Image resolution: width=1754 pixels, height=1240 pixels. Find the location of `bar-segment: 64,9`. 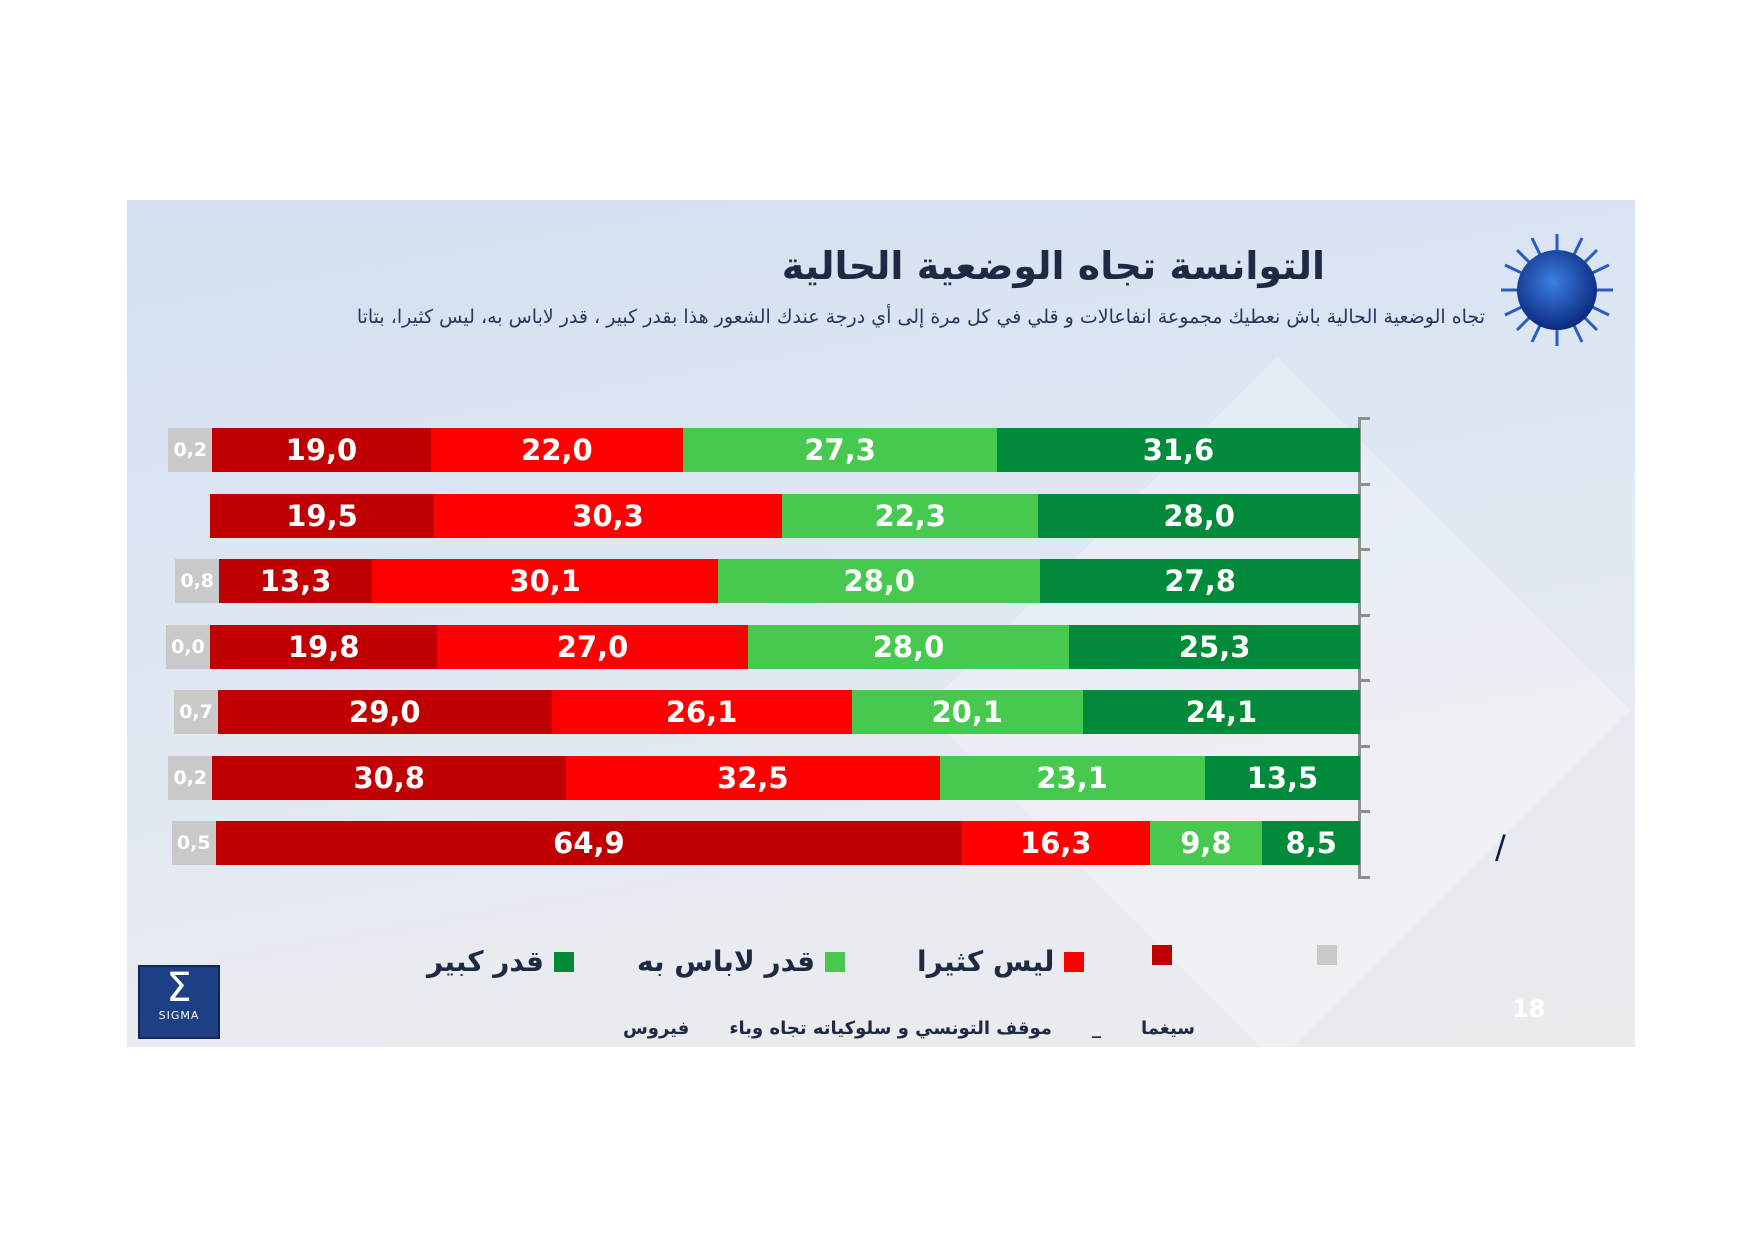

bar-segment: 64,9 is located at coordinates (589, 843).